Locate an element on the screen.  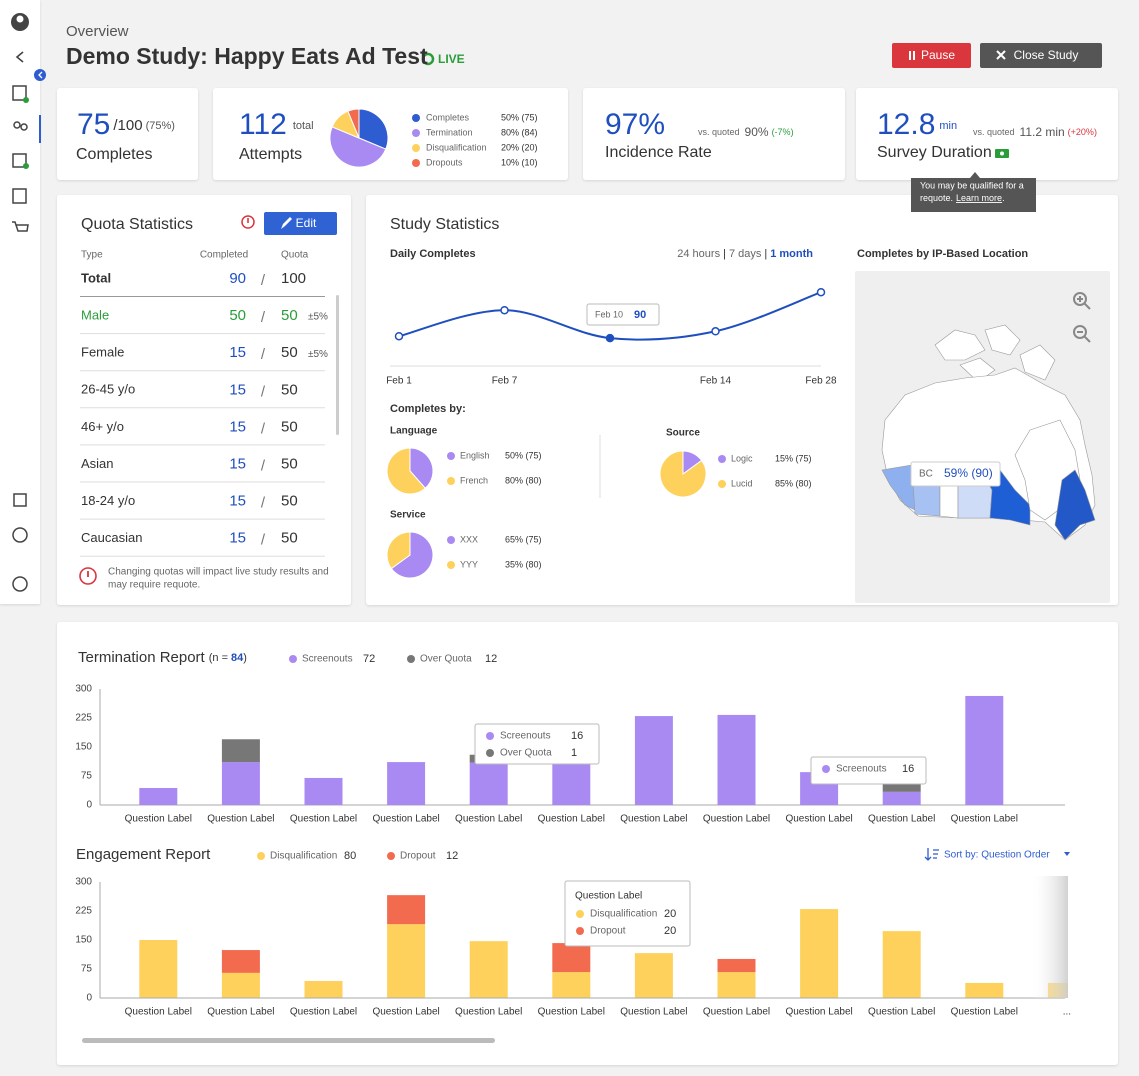
legend-value: 10% (10) is located at coordinates (519, 162).